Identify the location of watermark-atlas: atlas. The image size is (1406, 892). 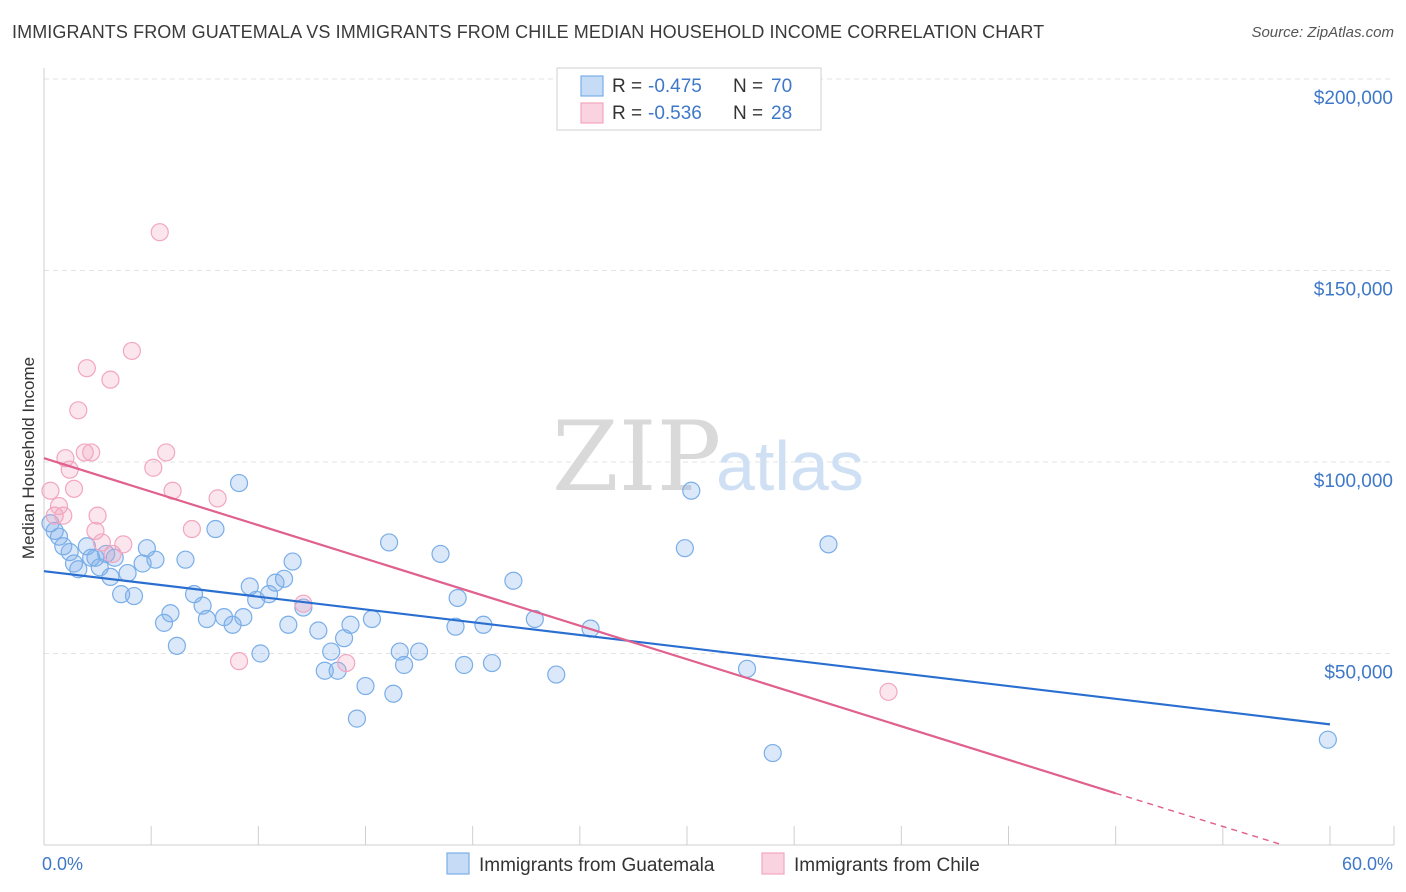
(790, 466).